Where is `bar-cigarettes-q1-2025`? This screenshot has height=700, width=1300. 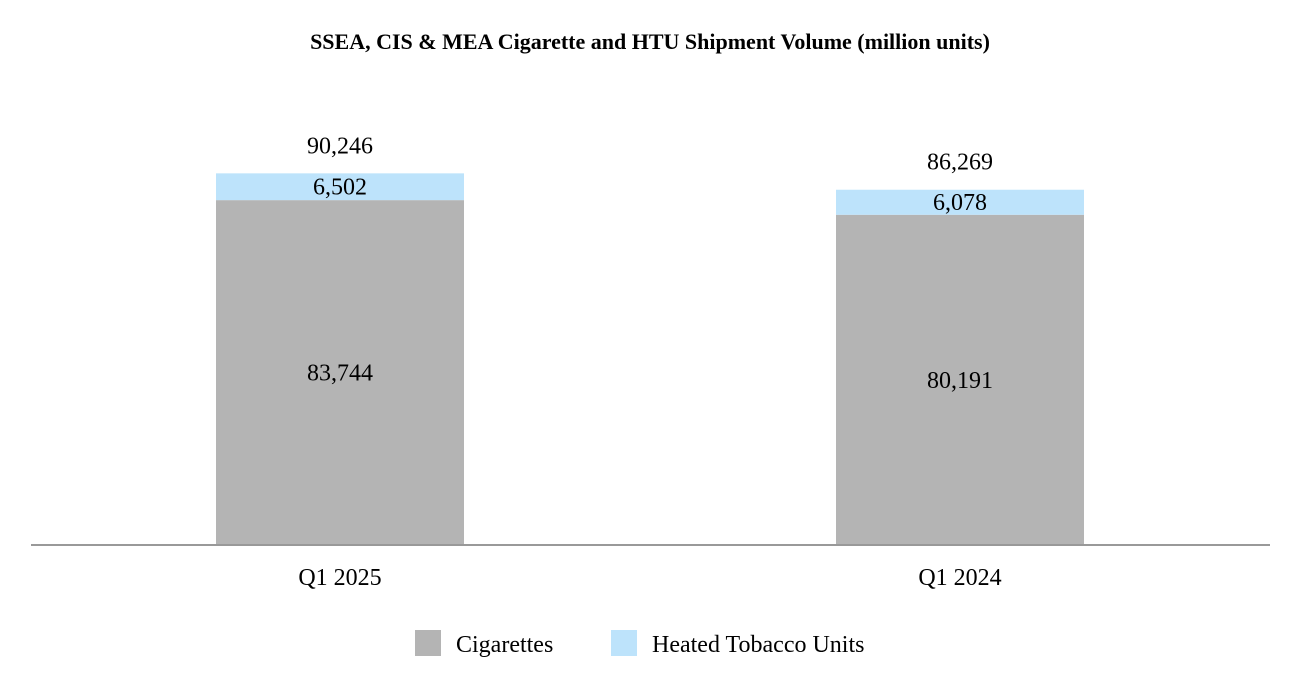
bar-cigarettes-q1-2025 is located at coordinates (340, 372).